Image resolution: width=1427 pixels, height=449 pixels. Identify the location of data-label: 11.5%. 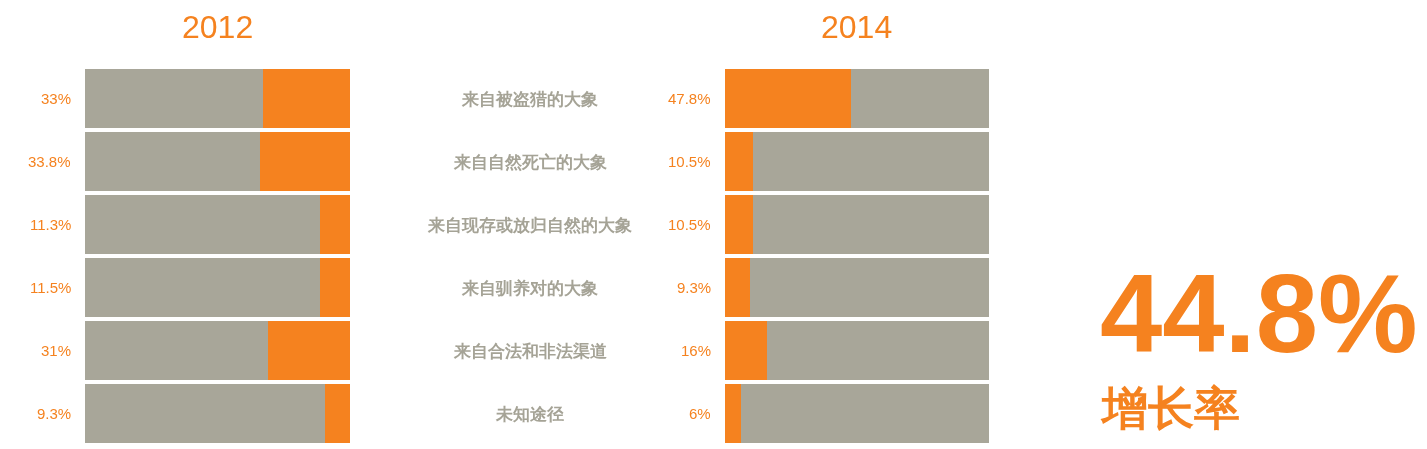
(51, 287).